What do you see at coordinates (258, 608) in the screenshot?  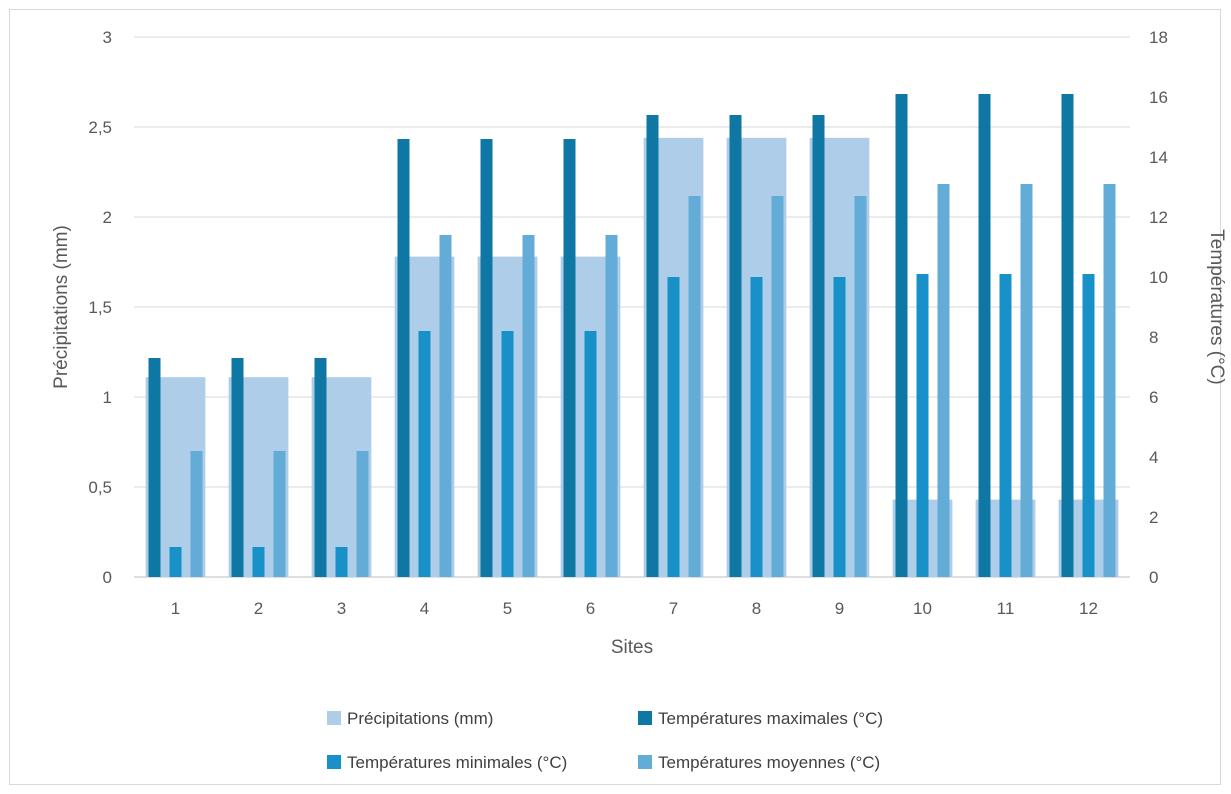 I see `x-tick-label: 2` at bounding box center [258, 608].